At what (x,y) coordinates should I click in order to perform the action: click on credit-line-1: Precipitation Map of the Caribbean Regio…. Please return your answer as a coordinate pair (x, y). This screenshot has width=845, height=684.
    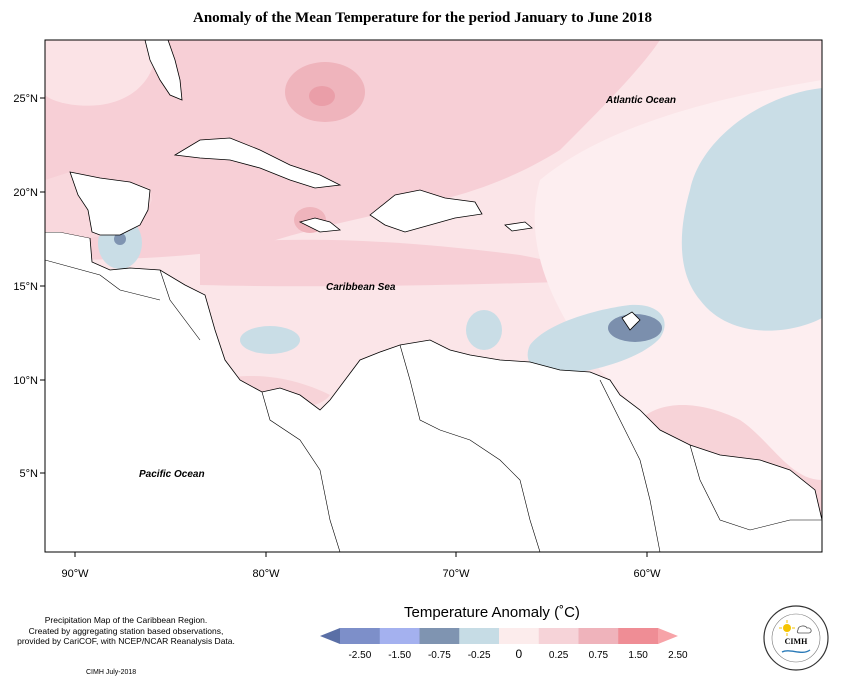
    Looking at the image, I should click on (126, 620).